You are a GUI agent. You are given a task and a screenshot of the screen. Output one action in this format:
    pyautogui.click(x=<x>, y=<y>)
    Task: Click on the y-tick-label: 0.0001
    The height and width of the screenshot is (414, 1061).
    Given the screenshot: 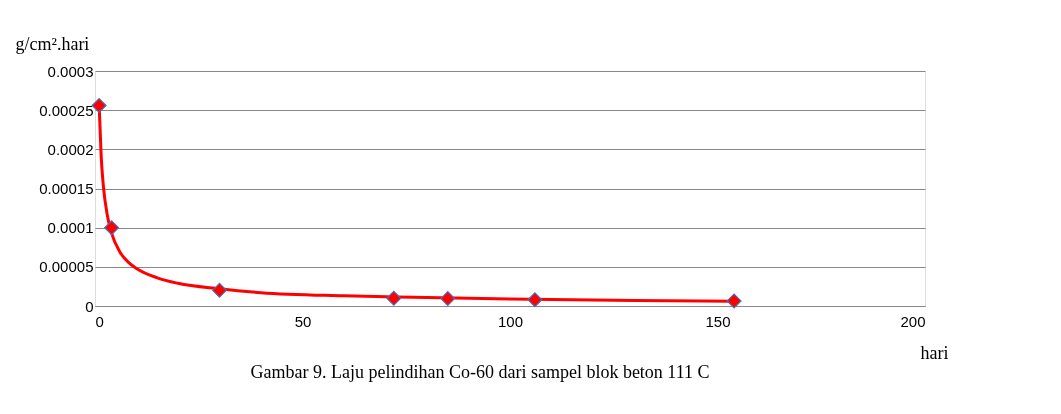 What is the action you would take?
    pyautogui.click(x=70, y=228)
    